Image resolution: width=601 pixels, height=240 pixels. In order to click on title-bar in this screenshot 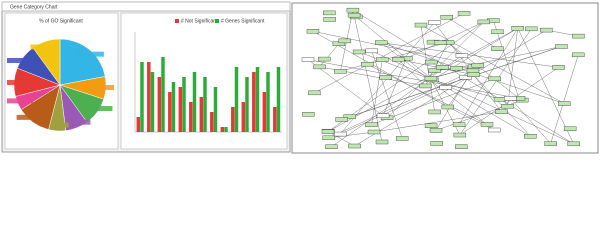, I will do `click(146, 6)`.